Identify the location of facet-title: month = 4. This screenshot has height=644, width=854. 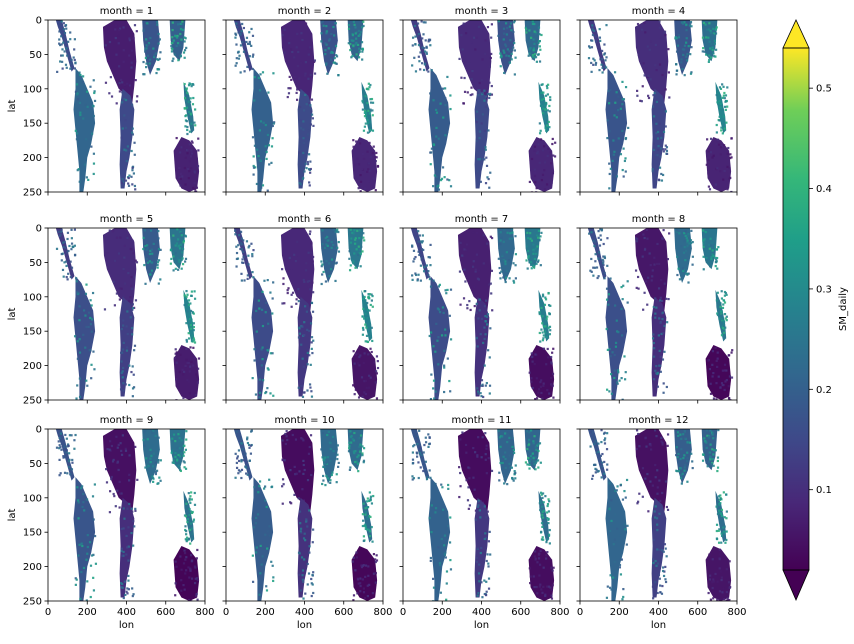
(659, 11).